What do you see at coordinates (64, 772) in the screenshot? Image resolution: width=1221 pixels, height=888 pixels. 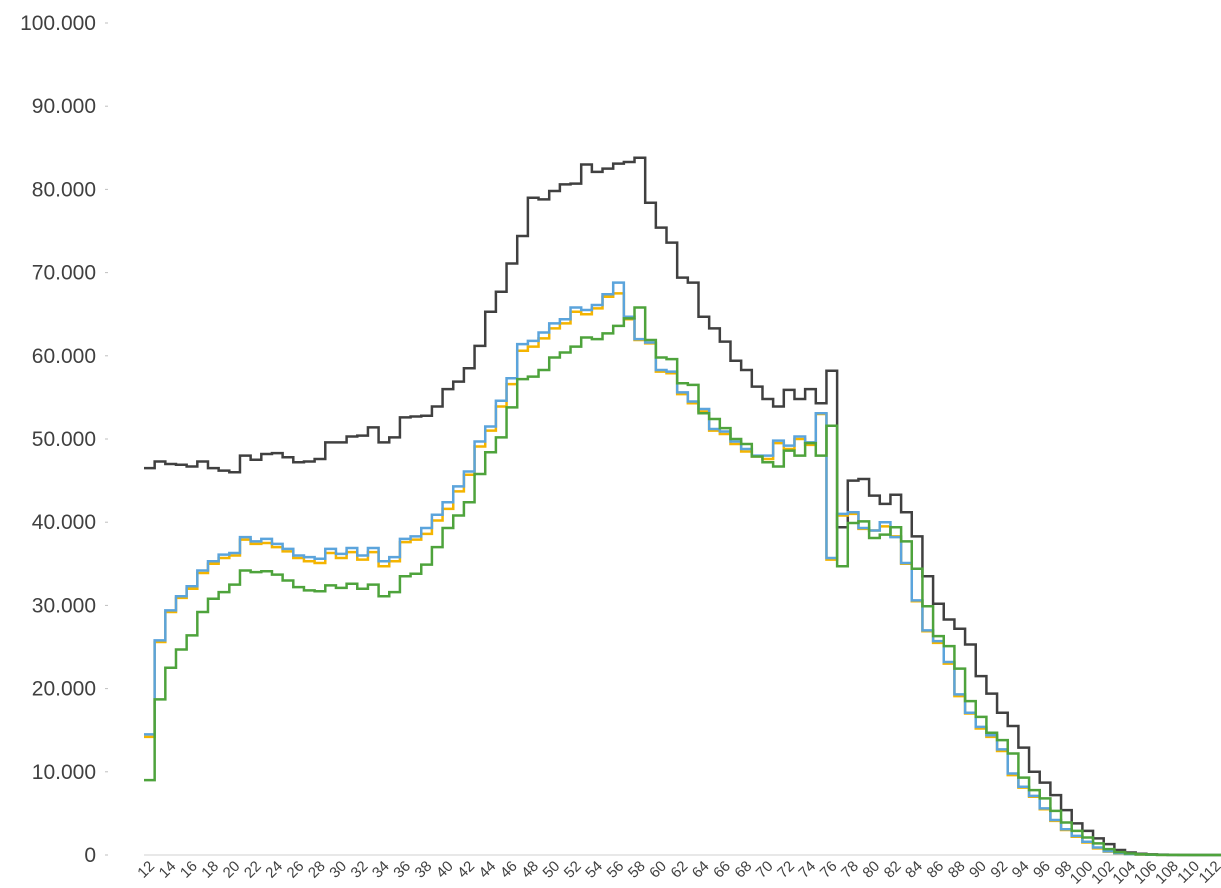 I see `y-tick-label: 10.000` at bounding box center [64, 772].